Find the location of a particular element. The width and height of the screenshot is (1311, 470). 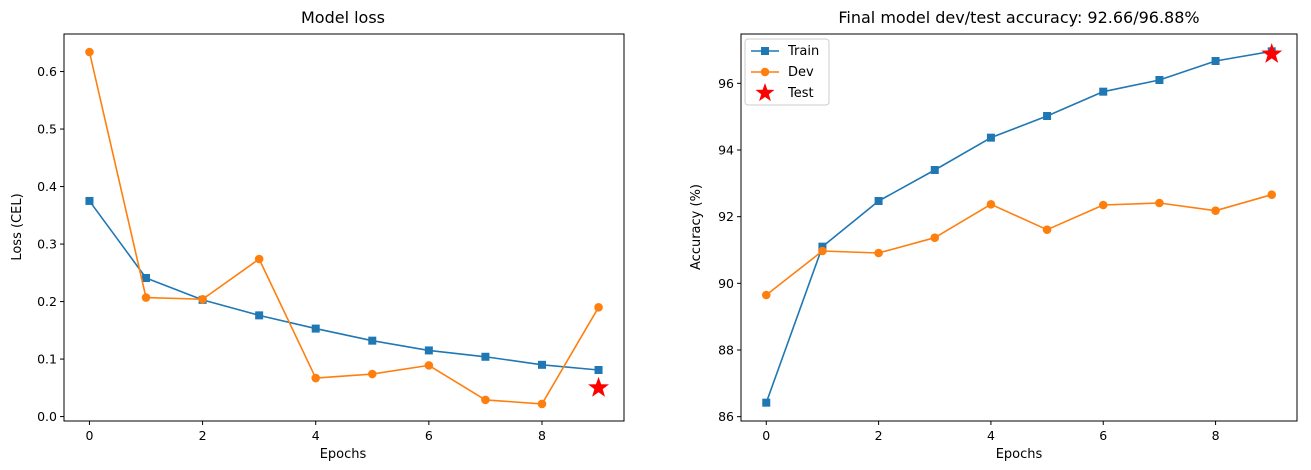

accuracy-xtick-label: 4 is located at coordinates (991, 435).